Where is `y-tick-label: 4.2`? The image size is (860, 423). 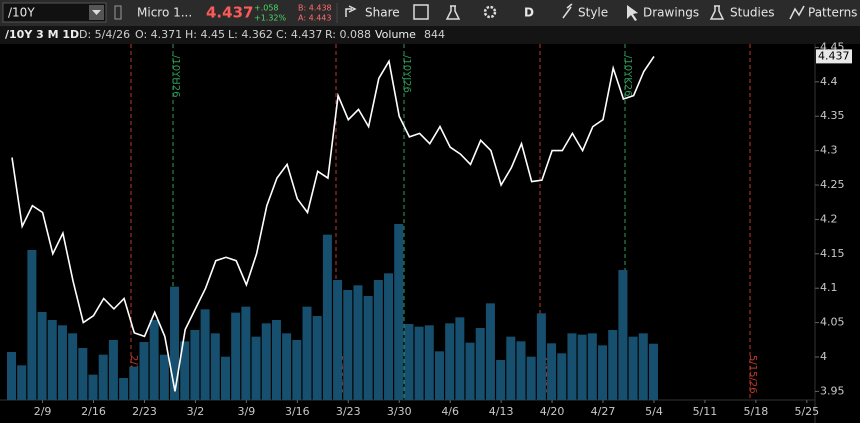 y-tick-label: 4.2 is located at coordinates (829, 218).